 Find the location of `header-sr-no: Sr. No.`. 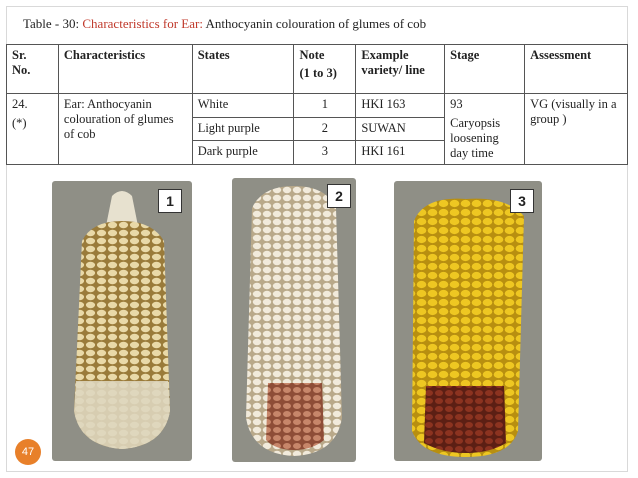

header-sr-no: Sr. No. is located at coordinates (32, 69).